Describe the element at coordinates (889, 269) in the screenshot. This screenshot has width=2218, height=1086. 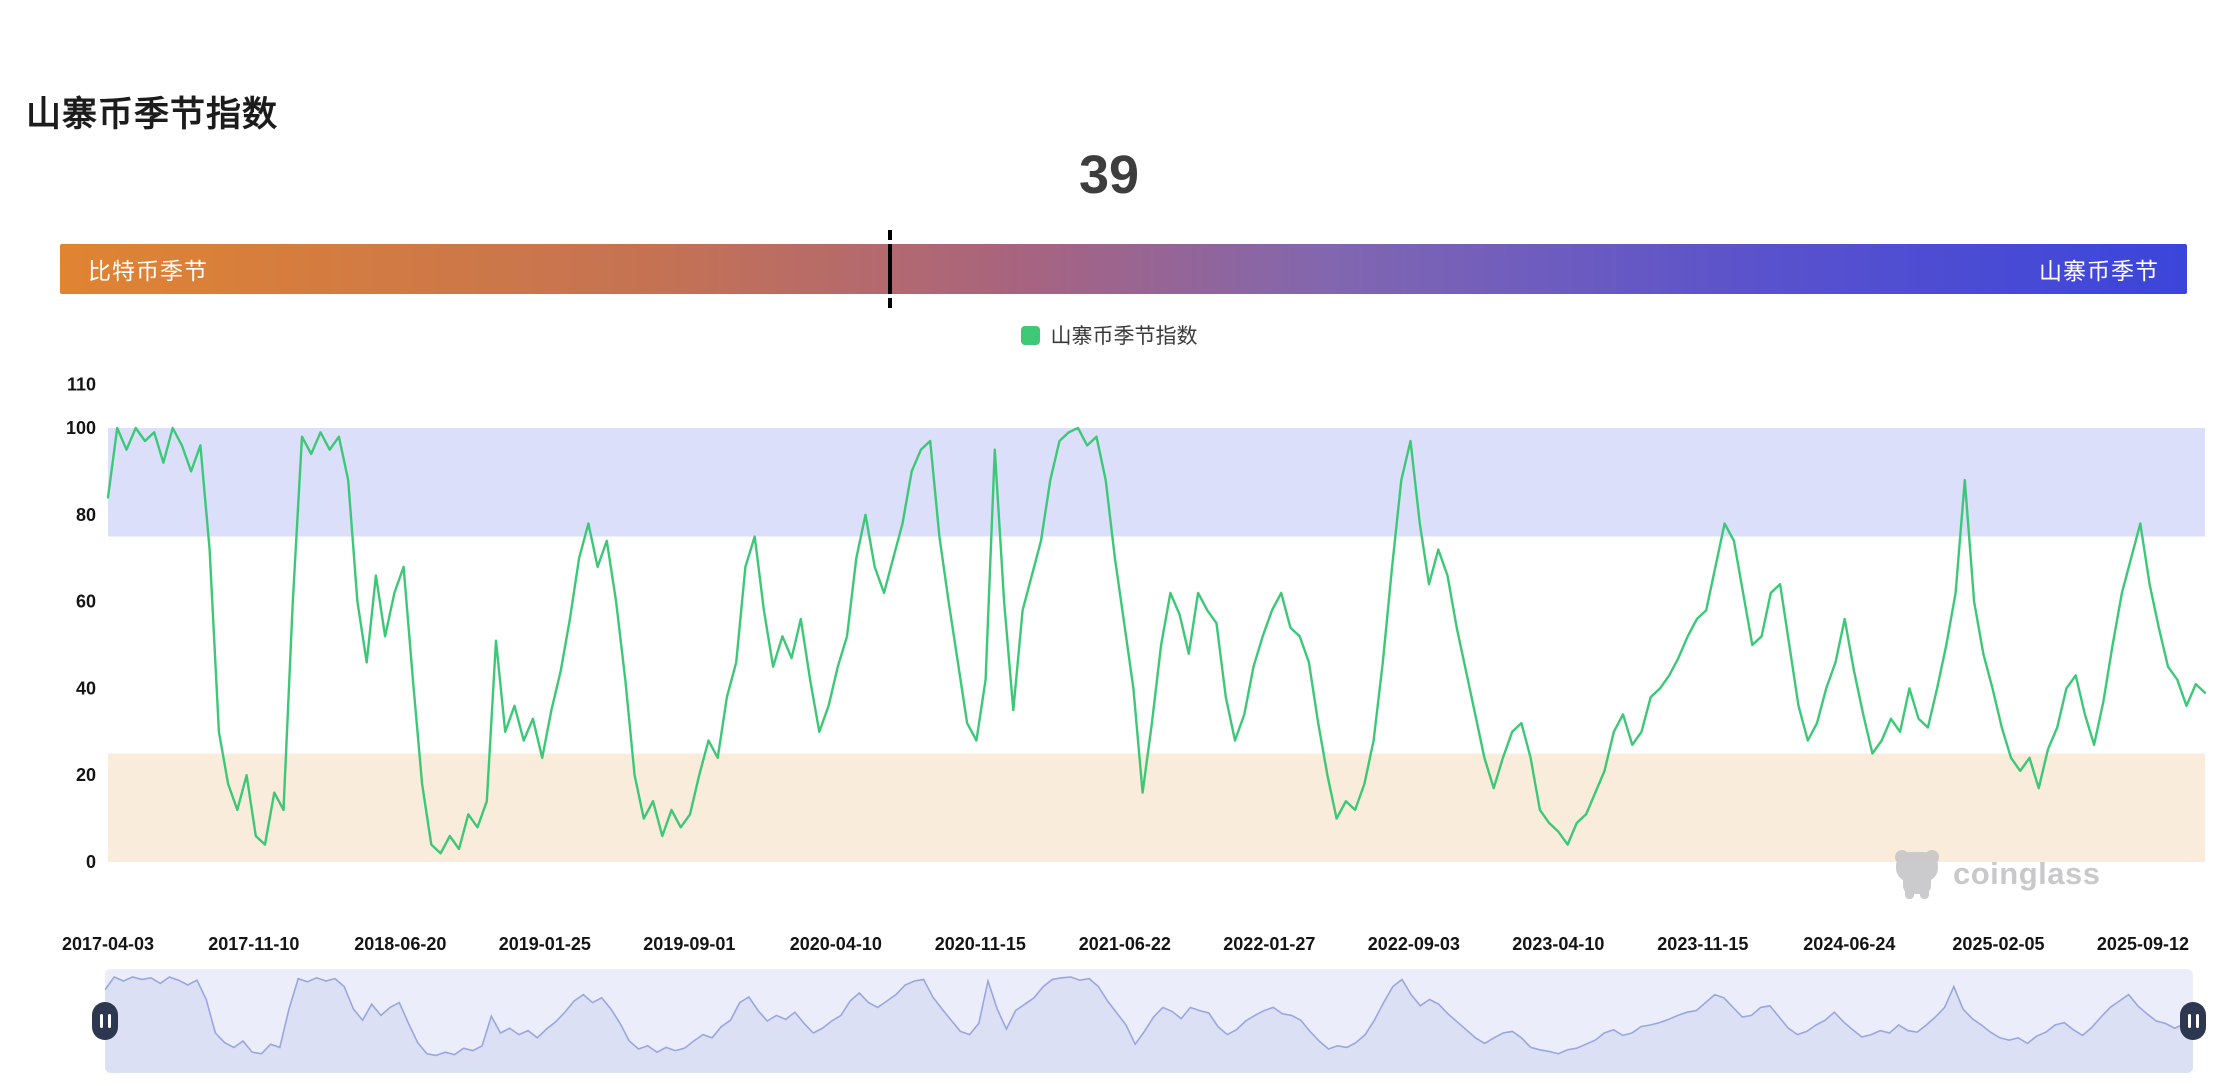
I see `gauge-value-marker` at that location.